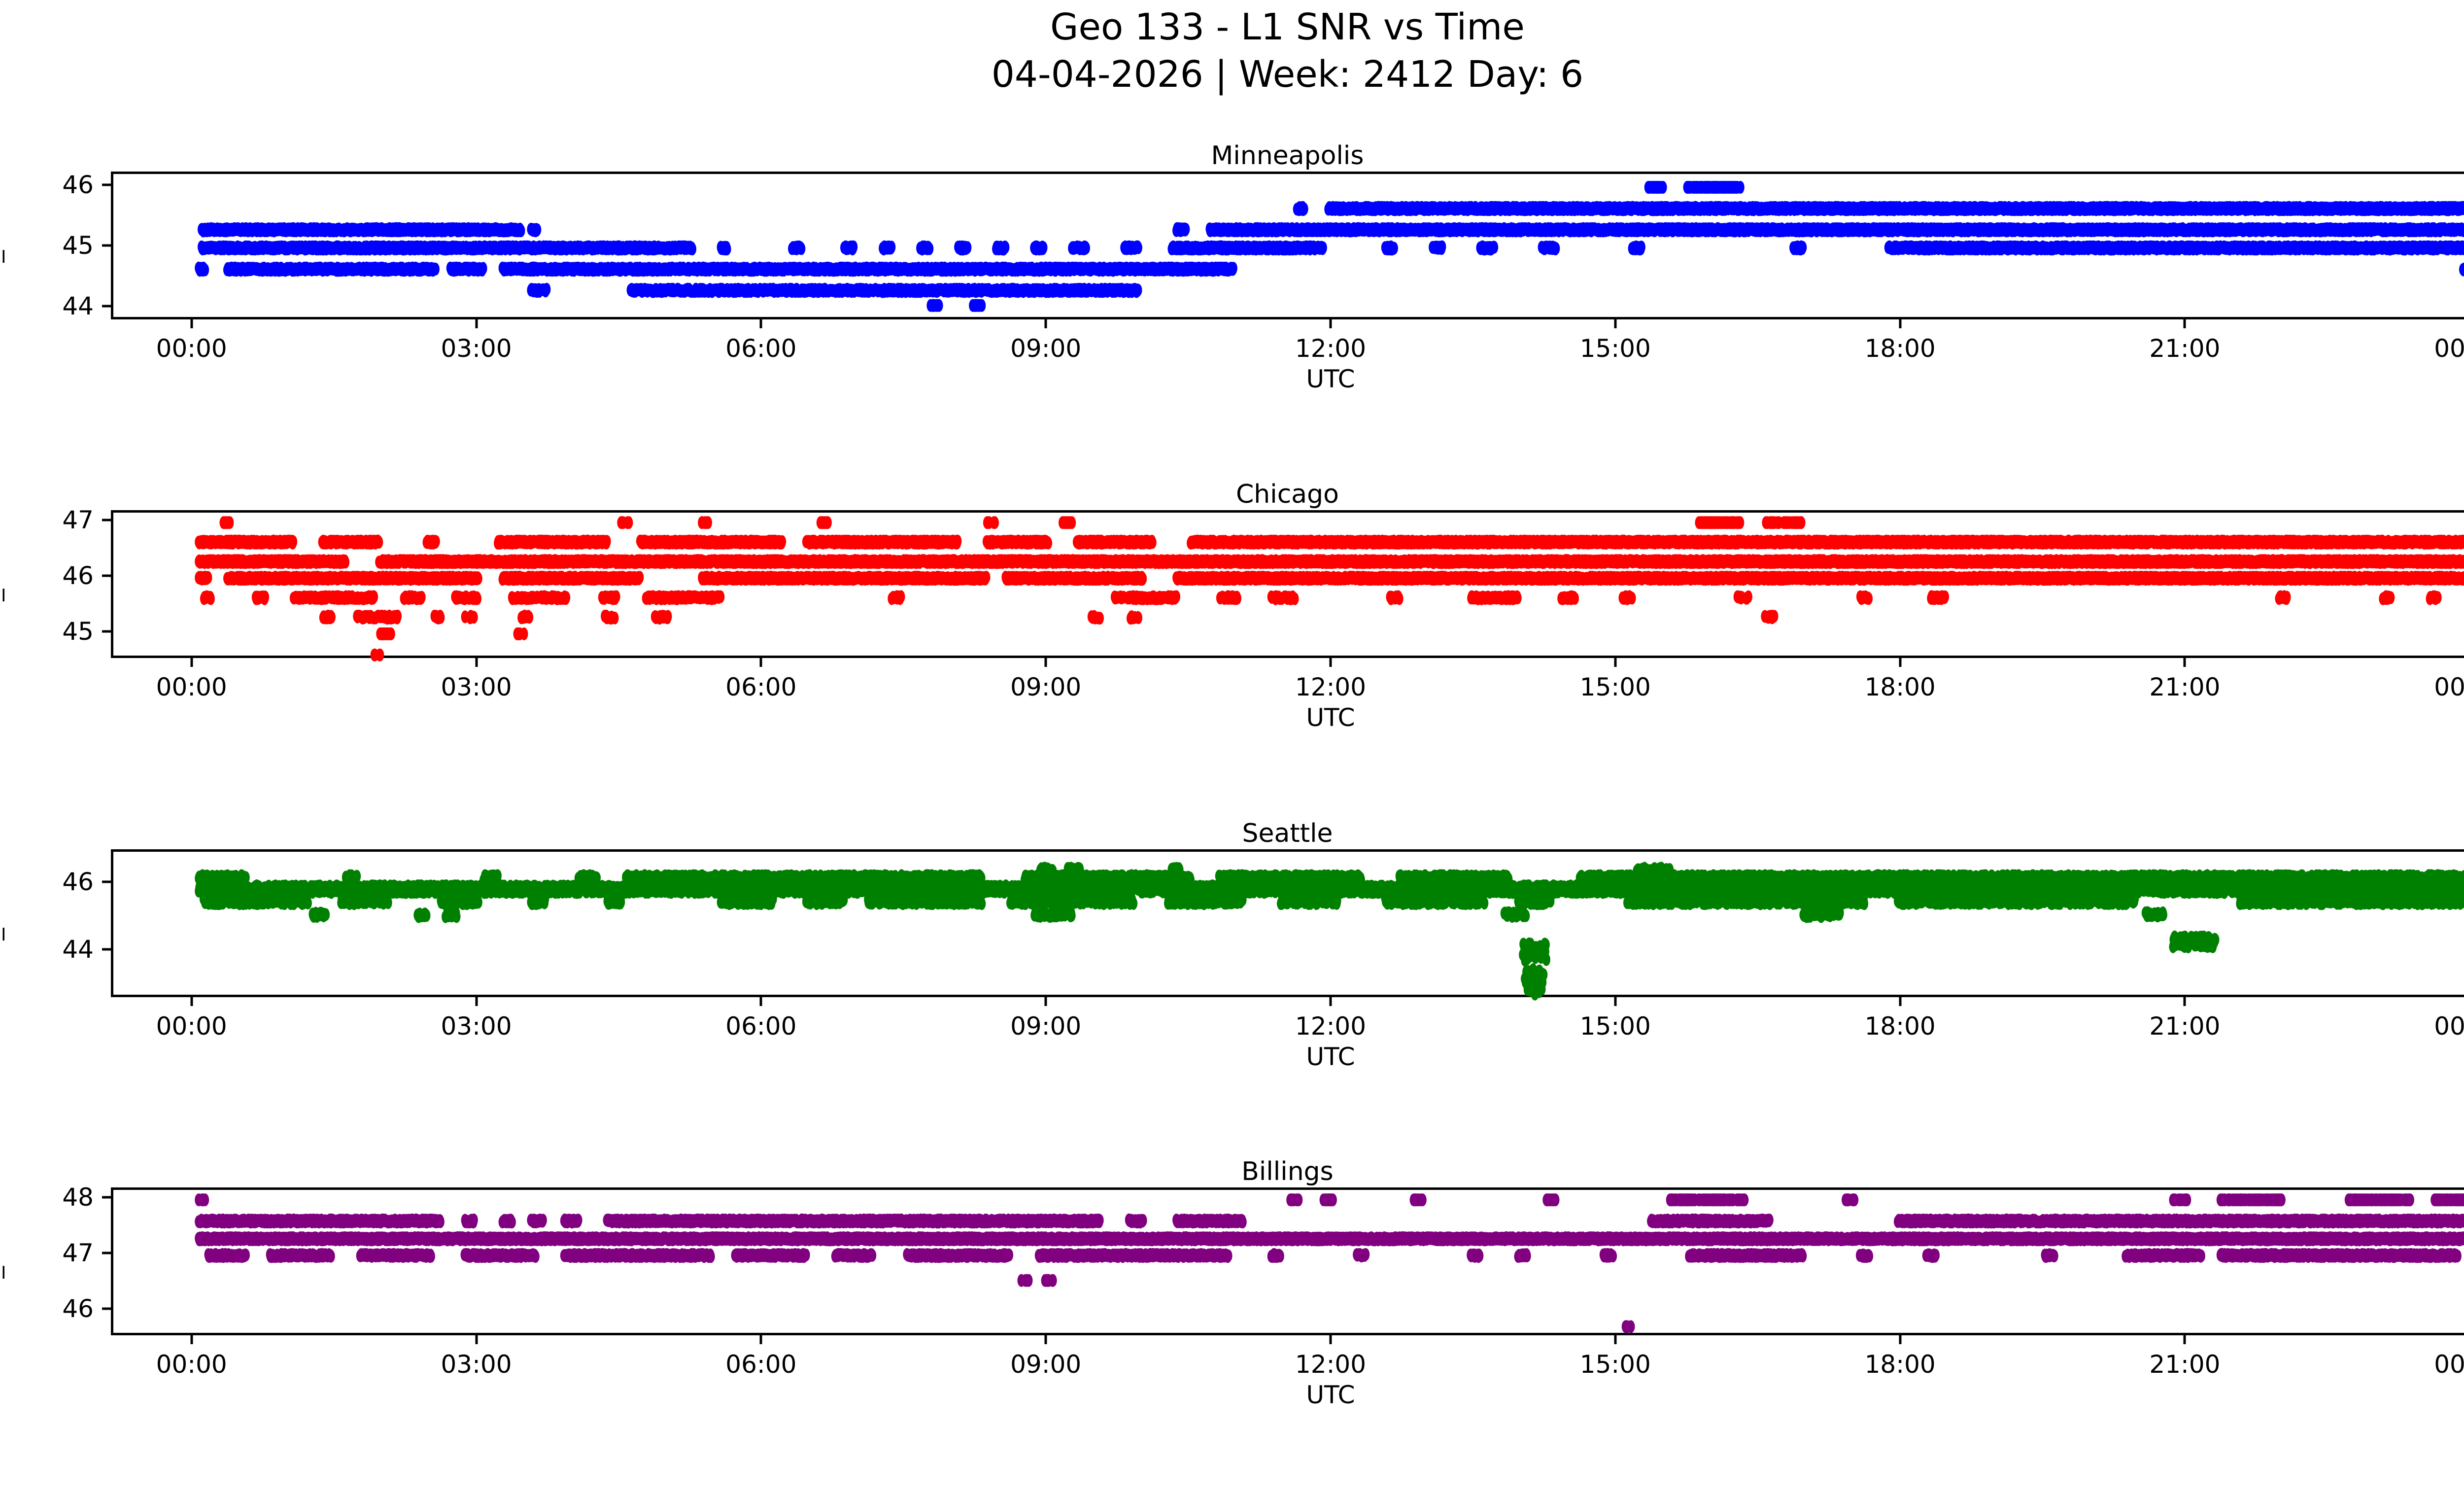 This screenshot has height=1495, width=2464. I want to click on axes-minneapolis, so click(1287, 245).